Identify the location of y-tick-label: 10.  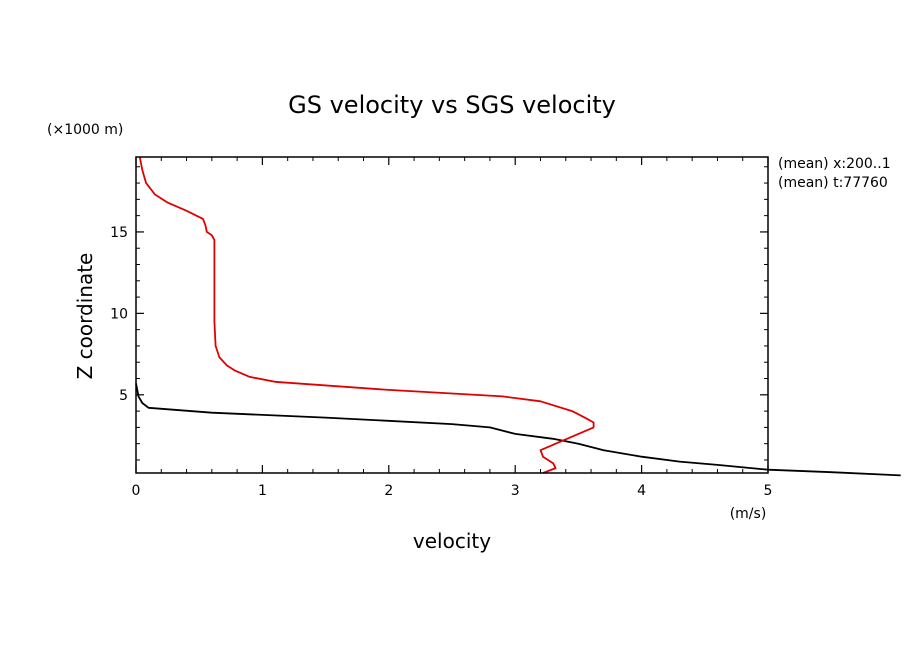
(119, 314).